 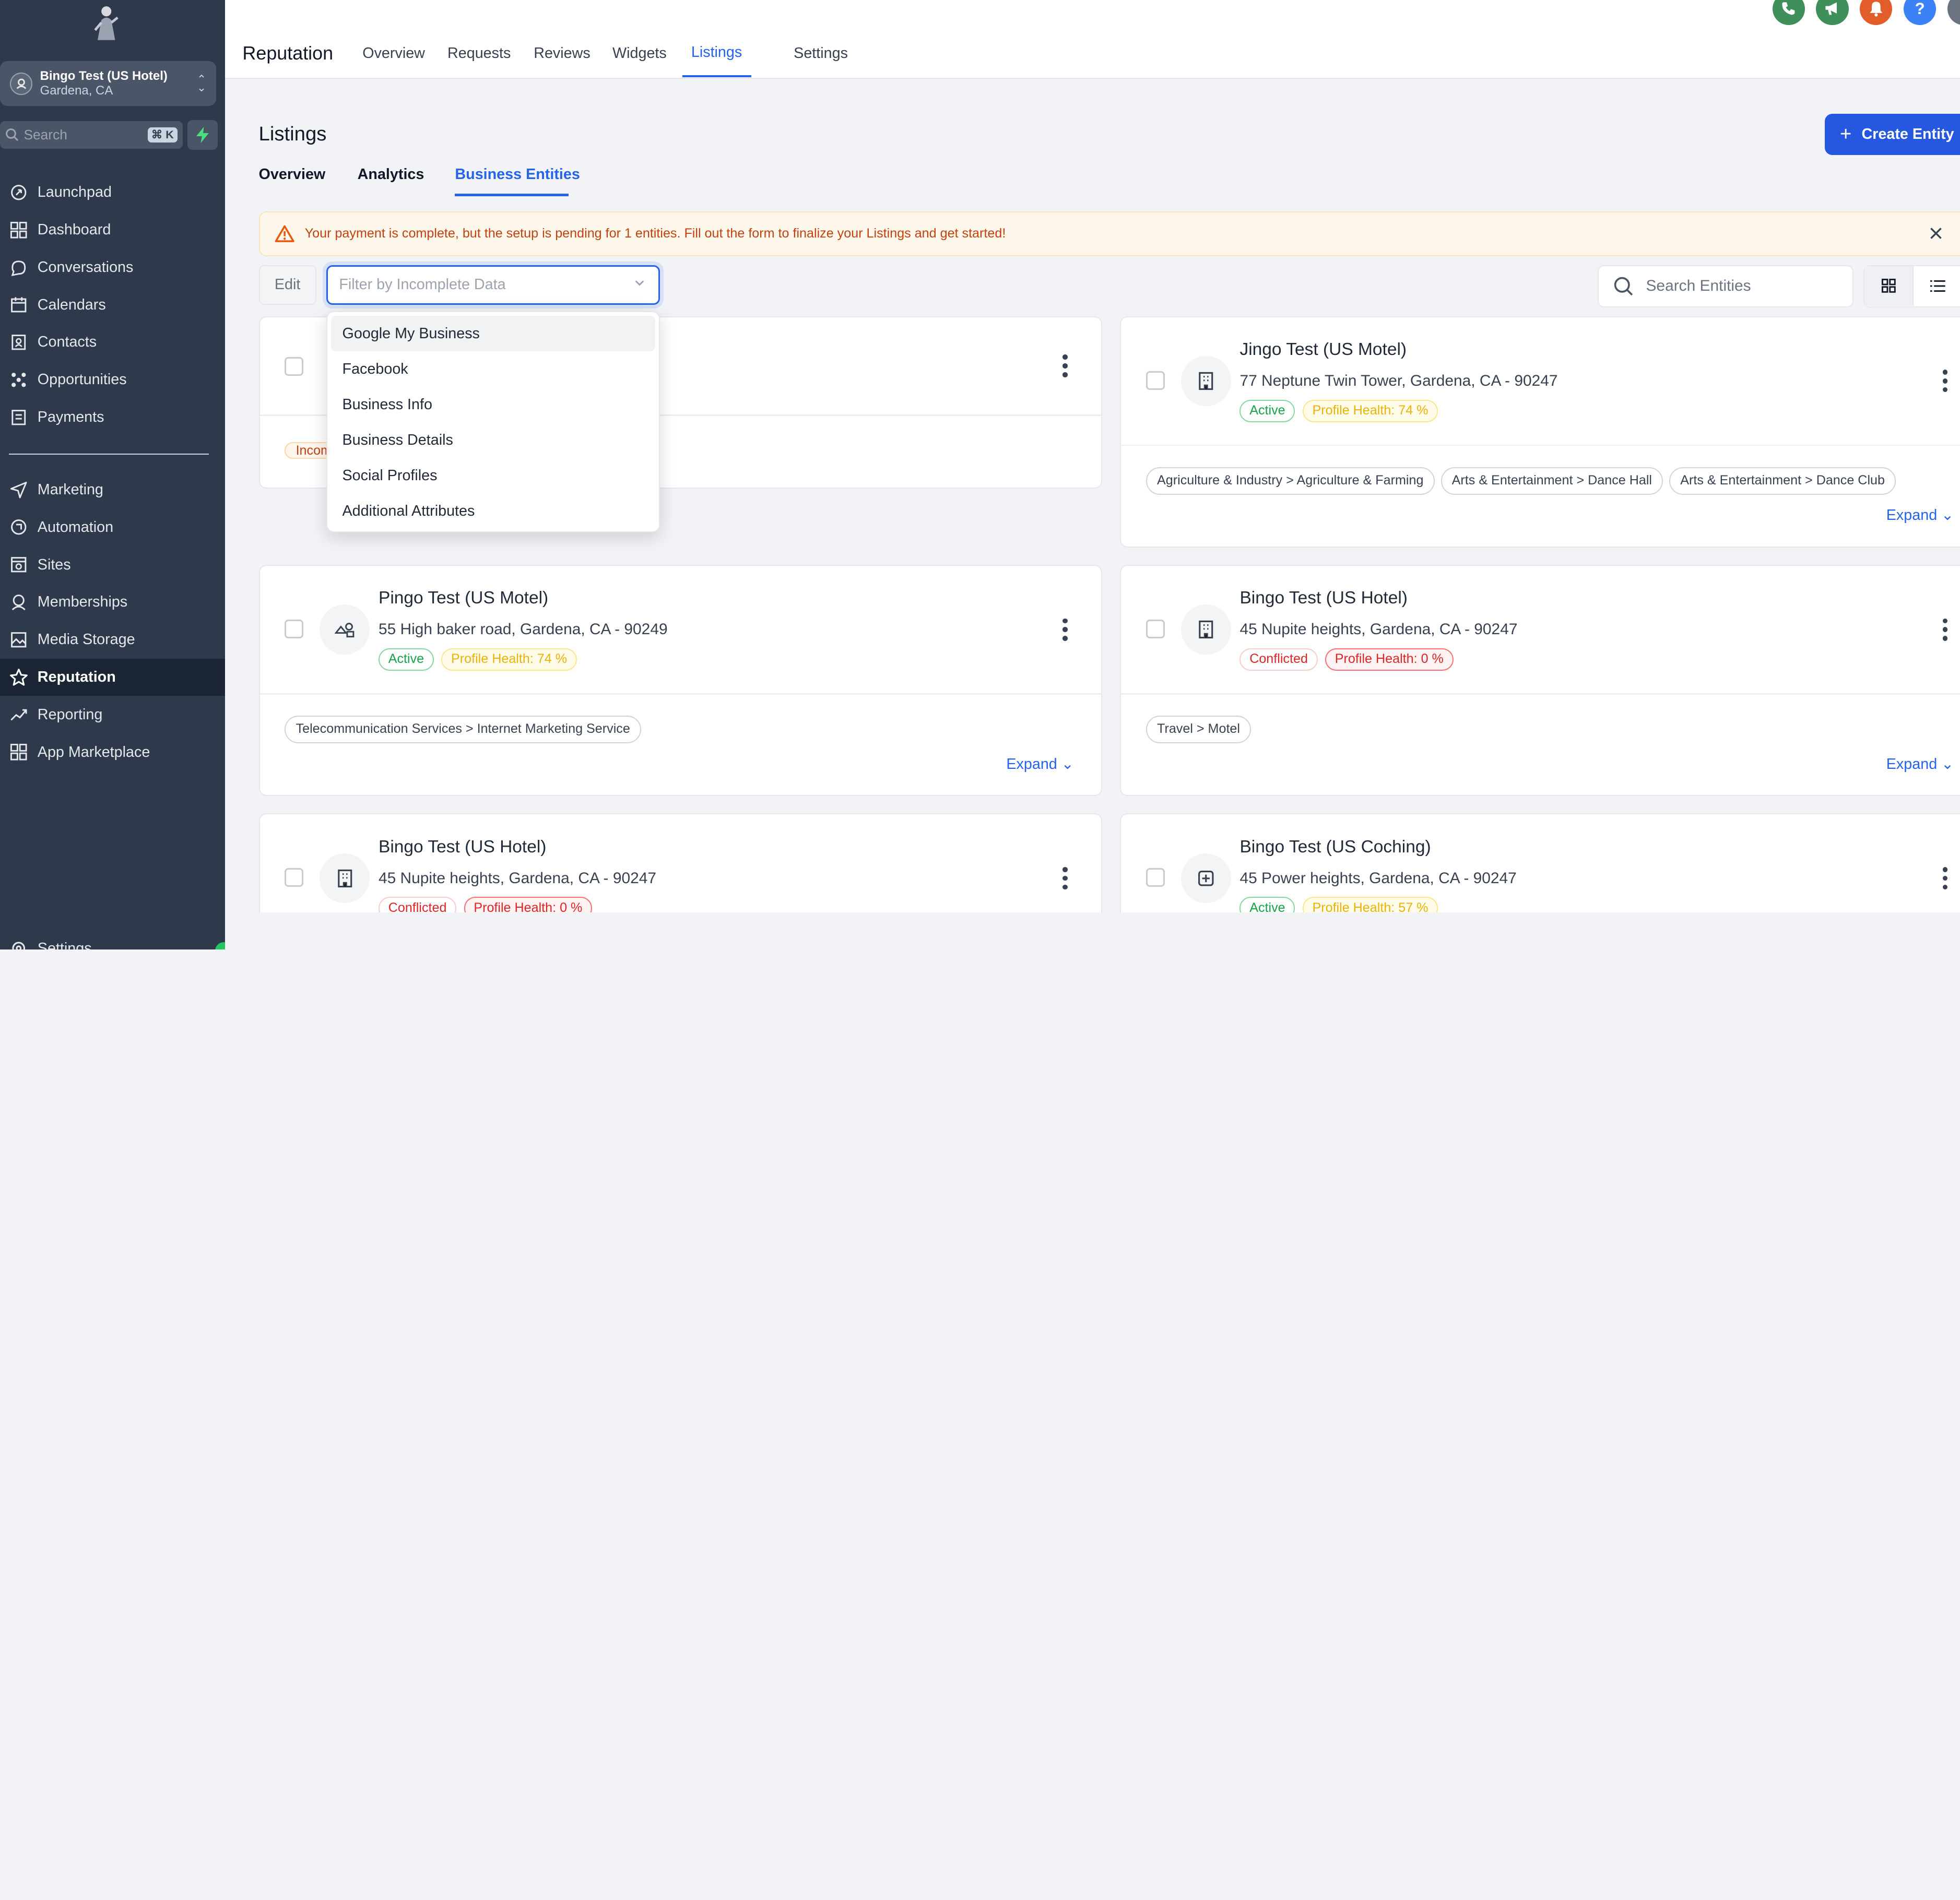 I want to click on tab-reviews: Reviews, so click(x=562, y=53).